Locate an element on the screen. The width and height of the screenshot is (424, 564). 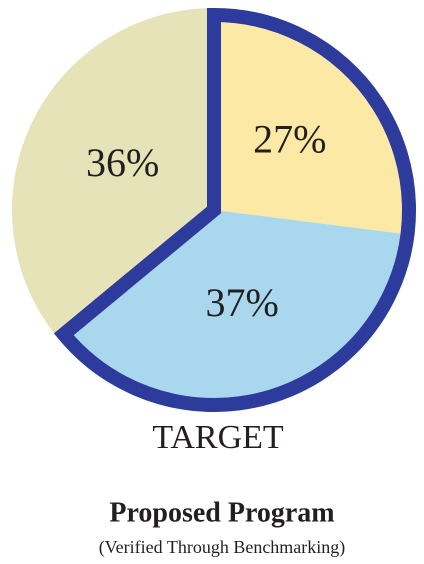
chart-subtitle: (Verified Through Benchmarking) is located at coordinates (222, 547).